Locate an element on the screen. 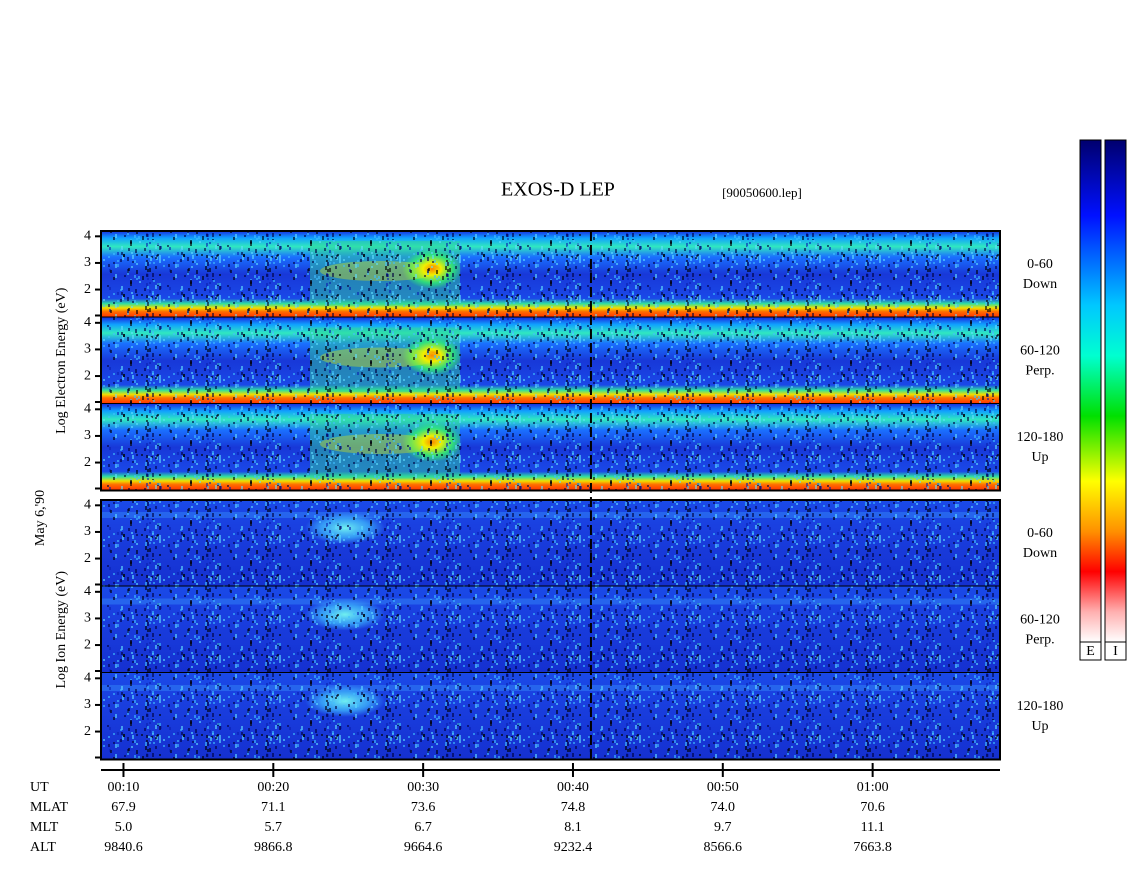  ephemeris-value: 9232.4 is located at coordinates (573, 847).